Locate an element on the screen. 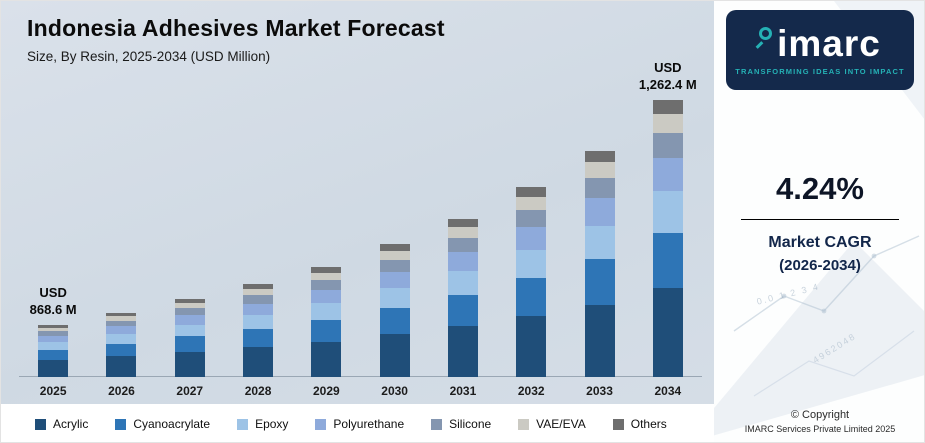 This screenshot has height=443, width=925. x-axis-label: 2026 is located at coordinates (121, 390).